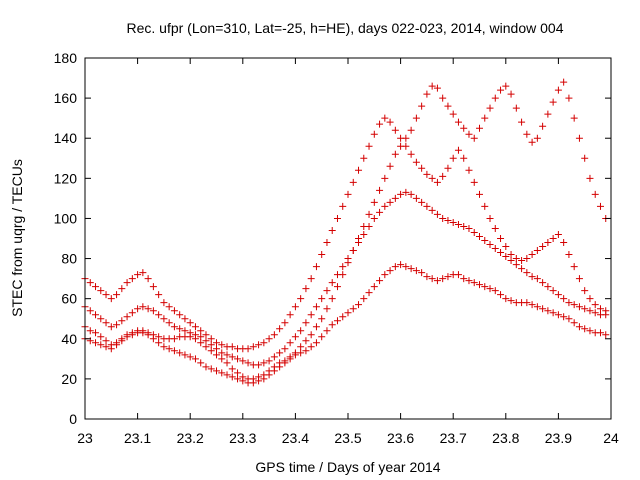 The width and height of the screenshot is (640, 480). What do you see at coordinates (295, 438) in the screenshot?
I see `x-tick-label: 23.4` at bounding box center [295, 438].